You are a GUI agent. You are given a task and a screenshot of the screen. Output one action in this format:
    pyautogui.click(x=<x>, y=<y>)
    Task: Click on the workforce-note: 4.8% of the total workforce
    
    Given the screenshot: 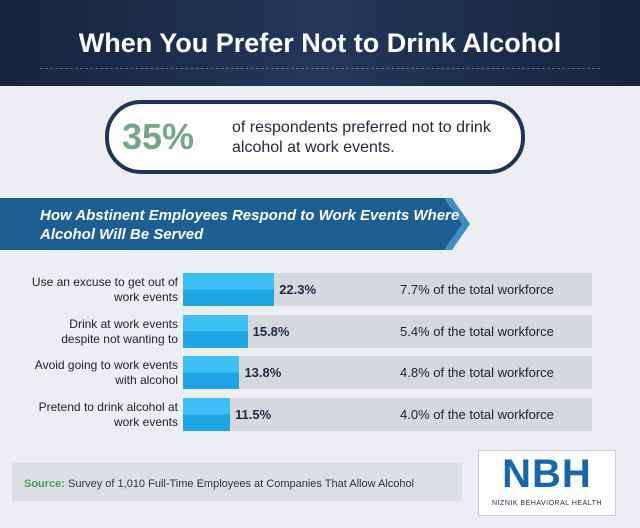 What is the action you would take?
    pyautogui.click(x=477, y=373)
    